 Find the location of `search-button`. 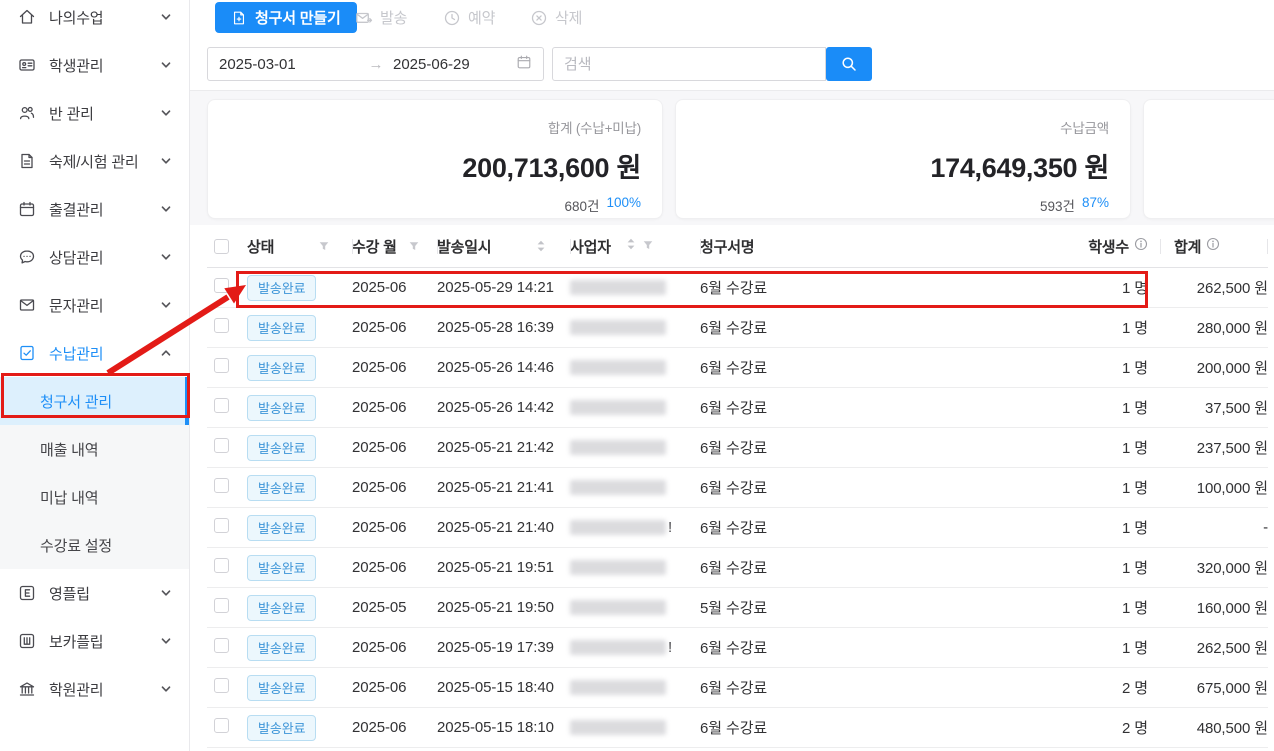

search-button is located at coordinates (849, 64).